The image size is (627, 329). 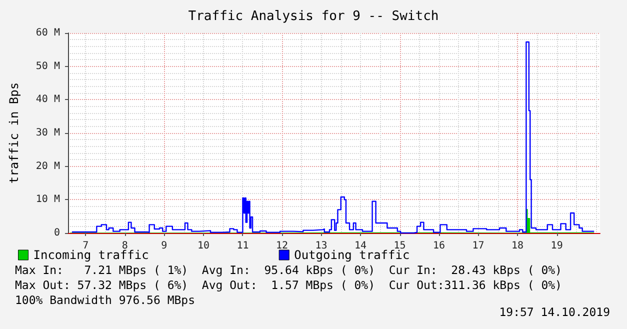 What do you see at coordinates (288, 285) in the screenshot?
I see `text: Max Out: 57.32 MBps ( 6%) Avg Out: 1.57 MBps ( 0%) Cur Out:311.36 kBps ( 0%)` at bounding box center [288, 285].